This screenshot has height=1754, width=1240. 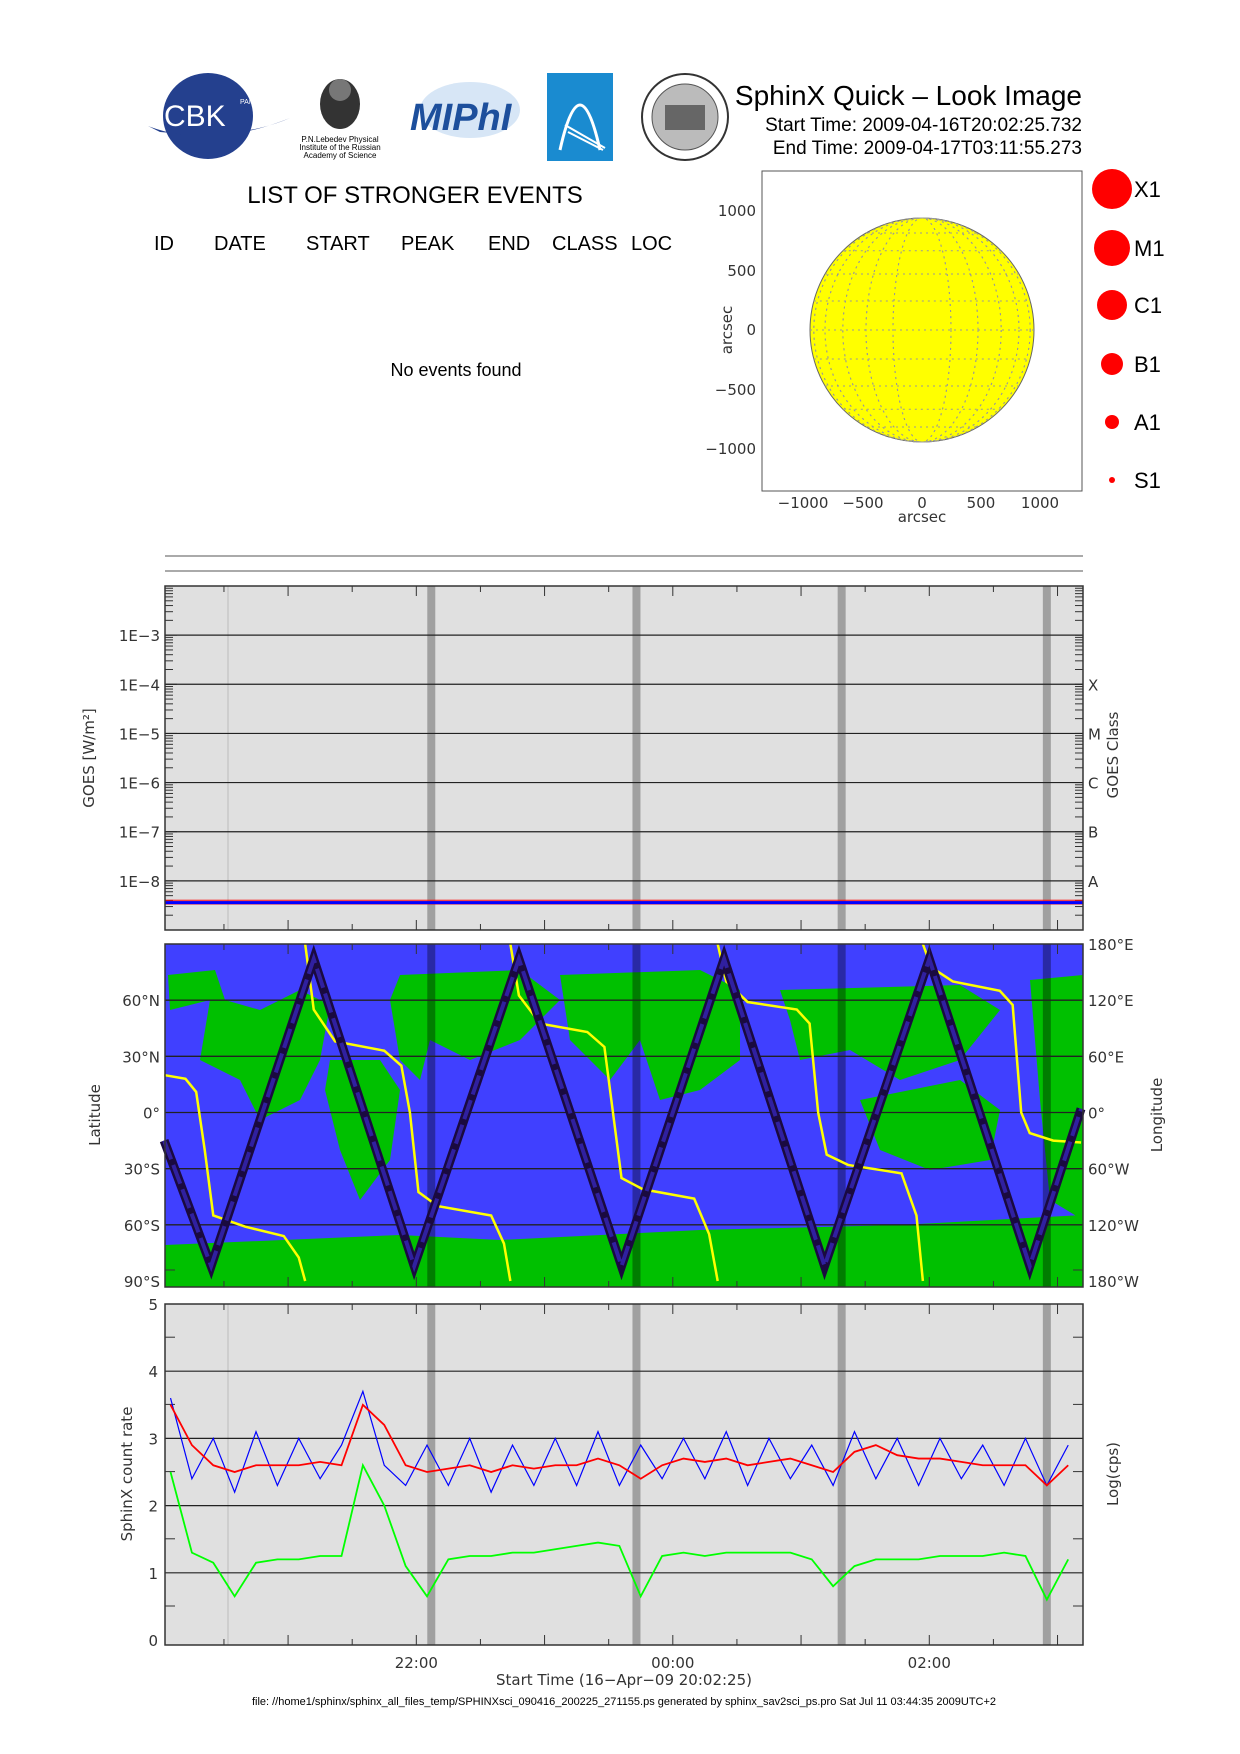 I want to click on x-tick-label: 02:00, so click(x=929, y=1663).